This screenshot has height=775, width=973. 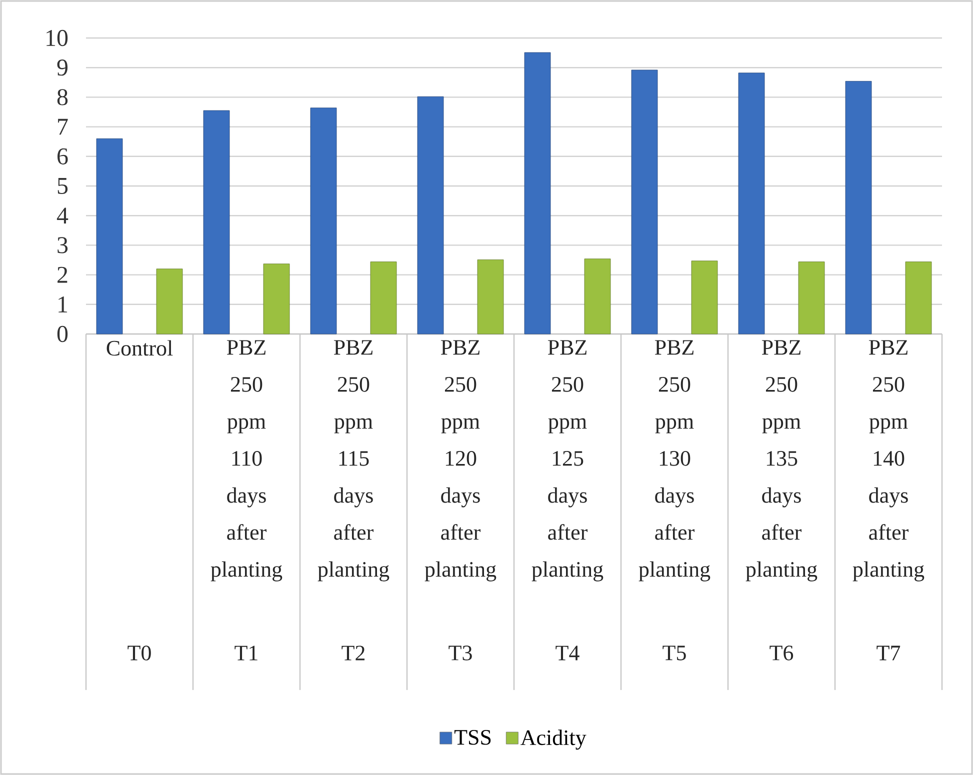 I want to click on legend-label: Acidity, so click(x=553, y=740).